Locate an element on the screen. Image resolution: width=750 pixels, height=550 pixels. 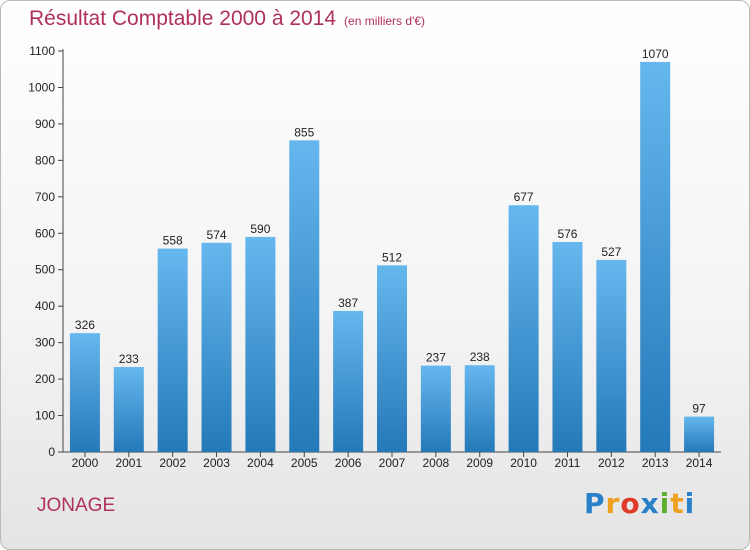
y-tick-label: 1100 is located at coordinates (42, 51).